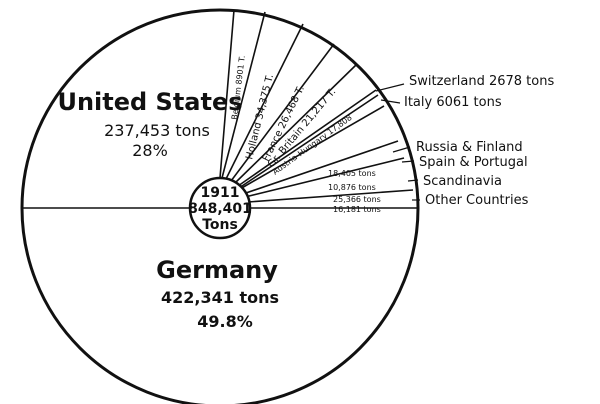 The width and height of the screenshot is (600, 404). Describe the element at coordinates (220, 193) in the screenshot. I see `center-year: 1911` at that location.